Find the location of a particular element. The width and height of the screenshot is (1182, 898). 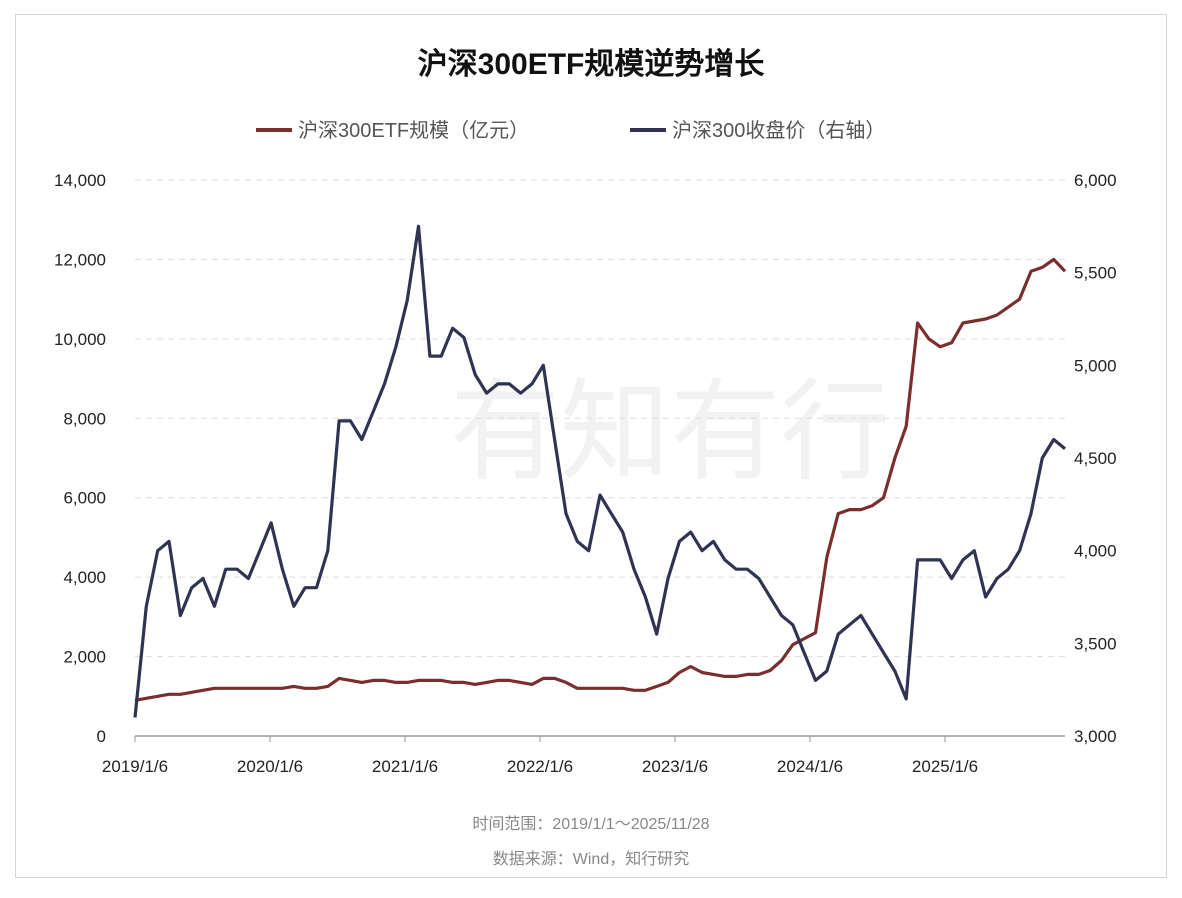

x-axis-tick-label: 2019/1/6 is located at coordinates (135, 766).